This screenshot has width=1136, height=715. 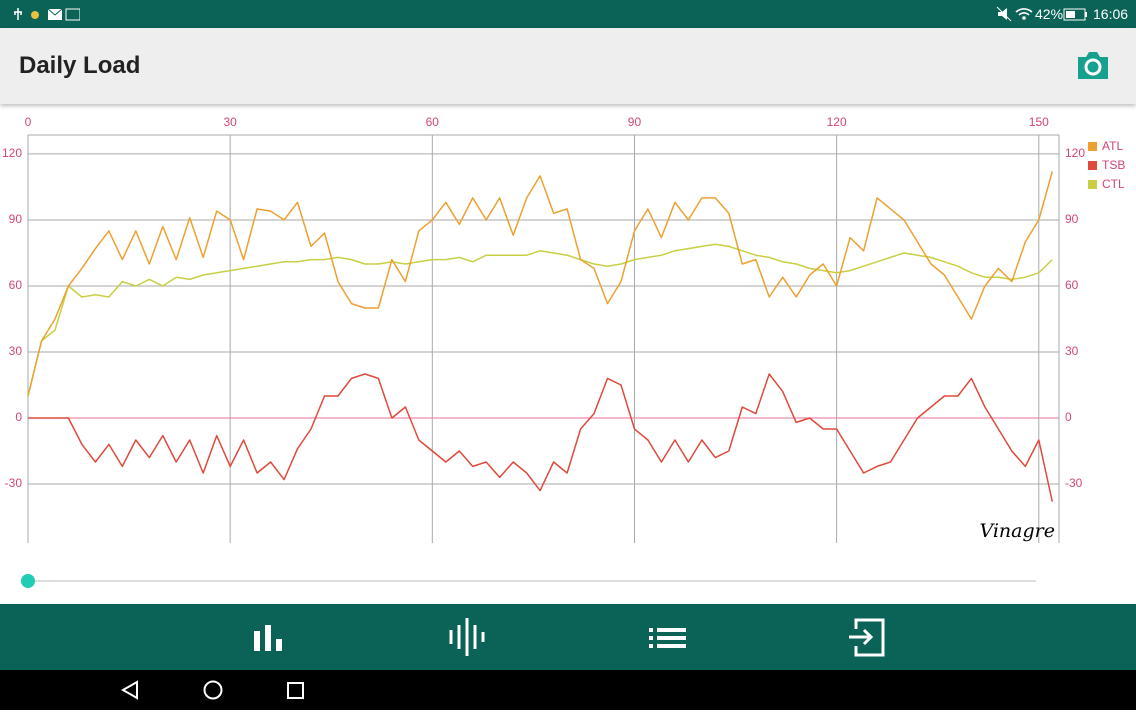 I want to click on y-tick-label: 0, so click(x=18, y=417).